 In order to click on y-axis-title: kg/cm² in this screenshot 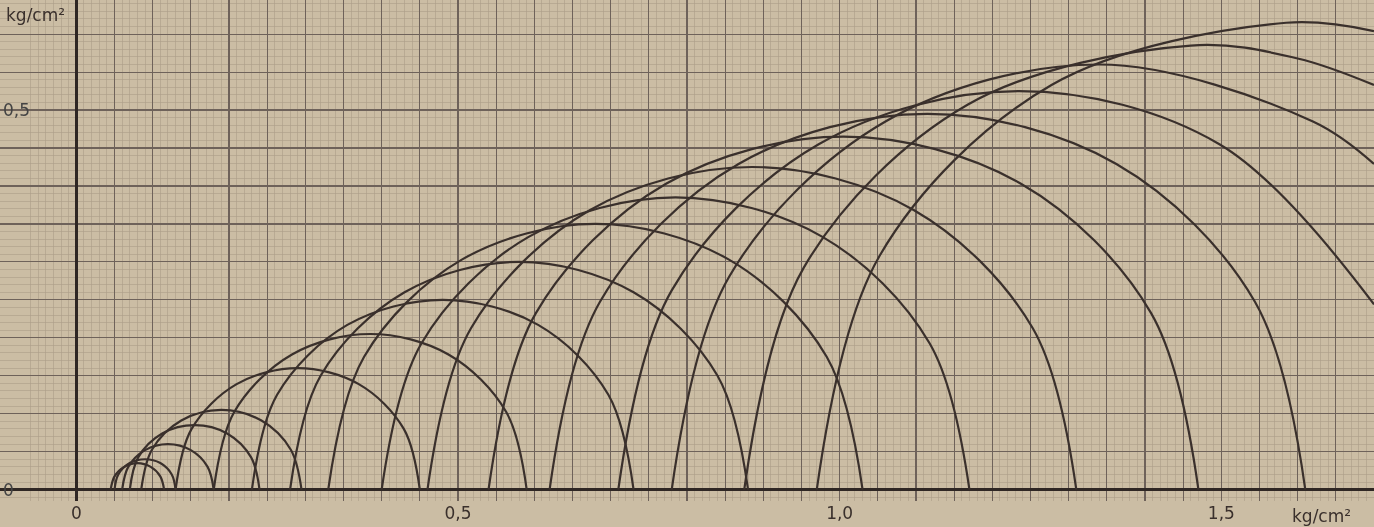, I will do `click(36, 15)`.